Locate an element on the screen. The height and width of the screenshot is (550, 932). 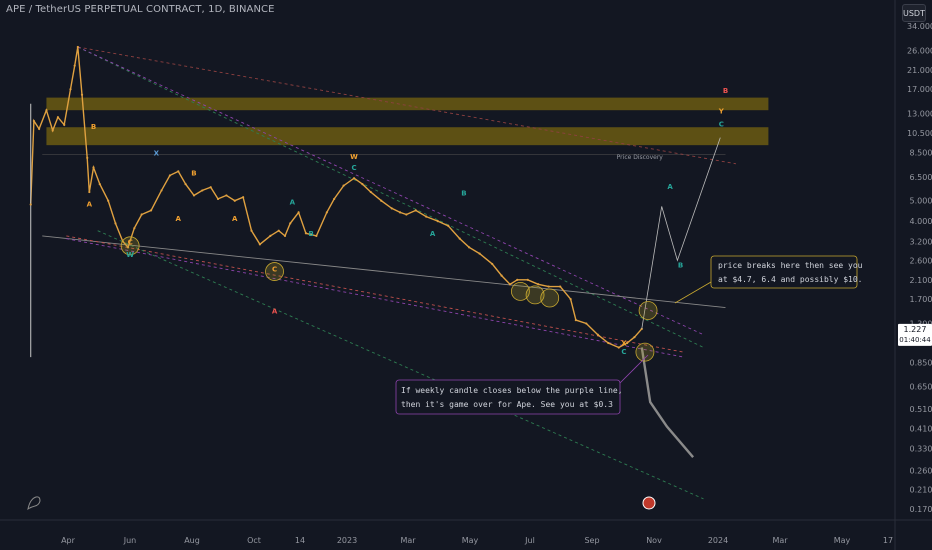
breakout-target-circle is located at coordinates (648, 310).